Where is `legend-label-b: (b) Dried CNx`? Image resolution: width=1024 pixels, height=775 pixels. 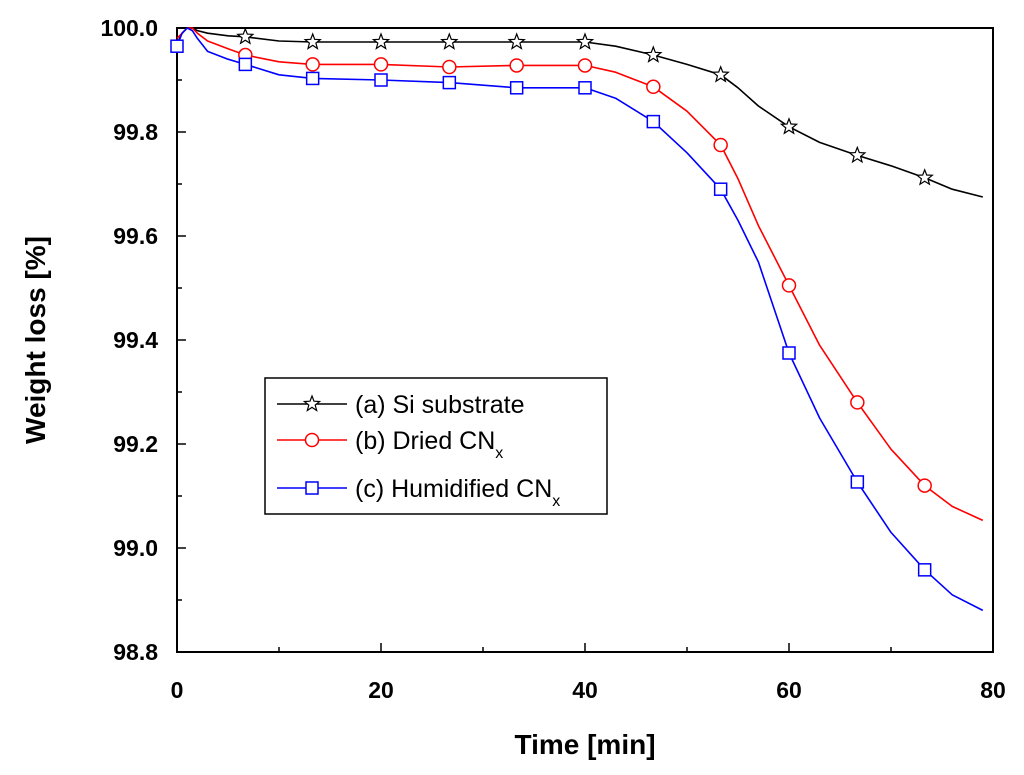 legend-label-b: (b) Dried CNx is located at coordinates (429, 444).